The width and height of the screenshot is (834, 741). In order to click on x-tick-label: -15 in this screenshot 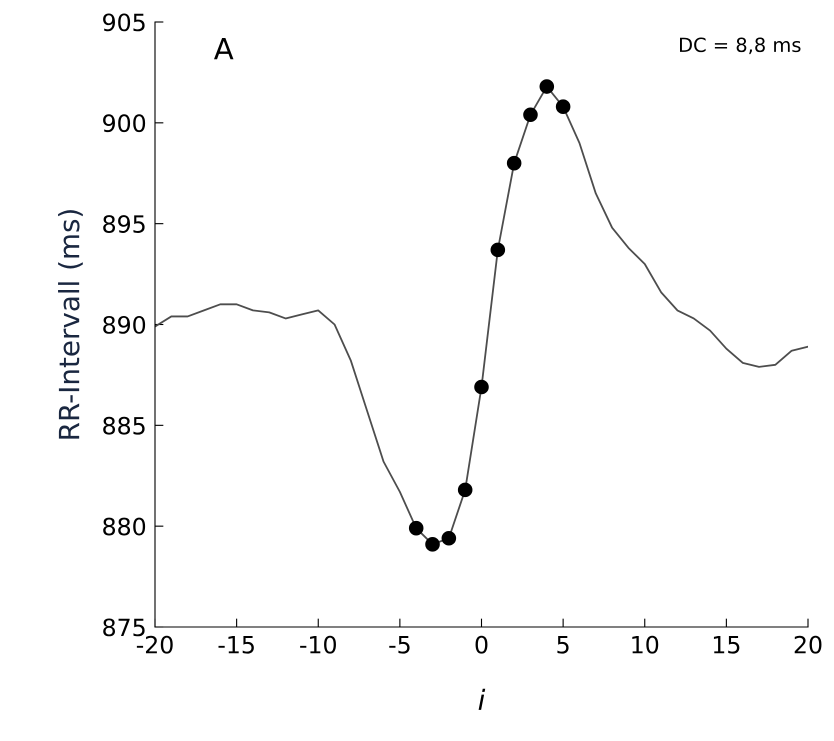, I will do `click(236, 645)`.